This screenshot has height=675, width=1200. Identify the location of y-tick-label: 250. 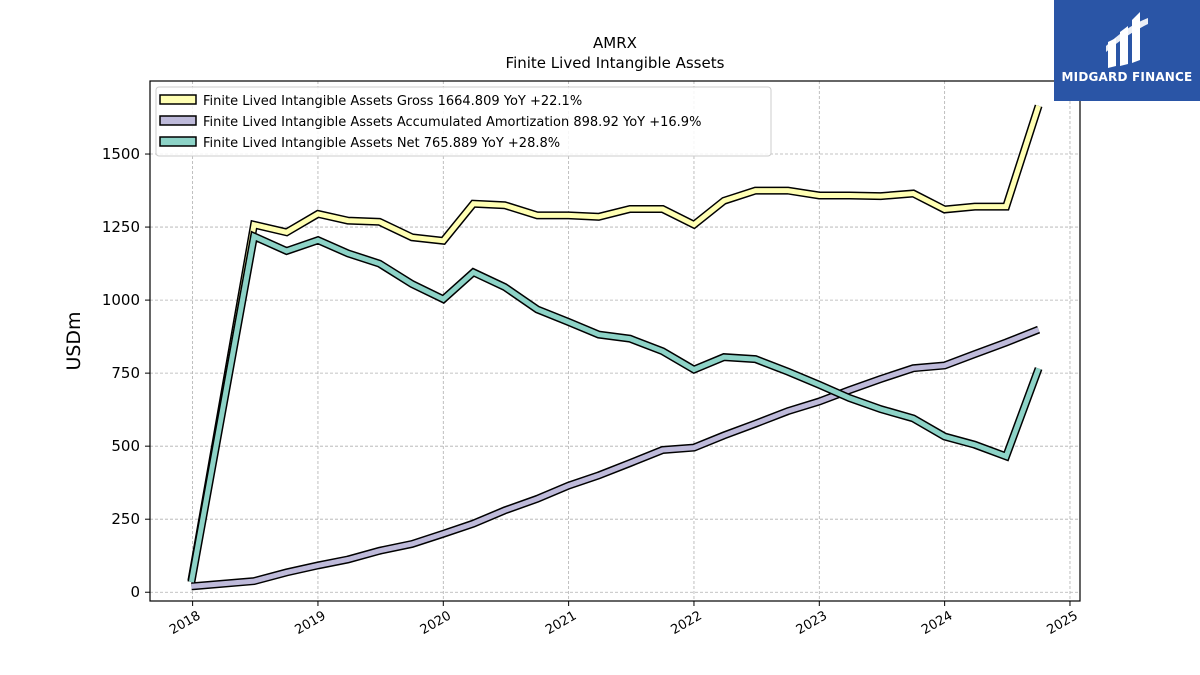
(125, 519).